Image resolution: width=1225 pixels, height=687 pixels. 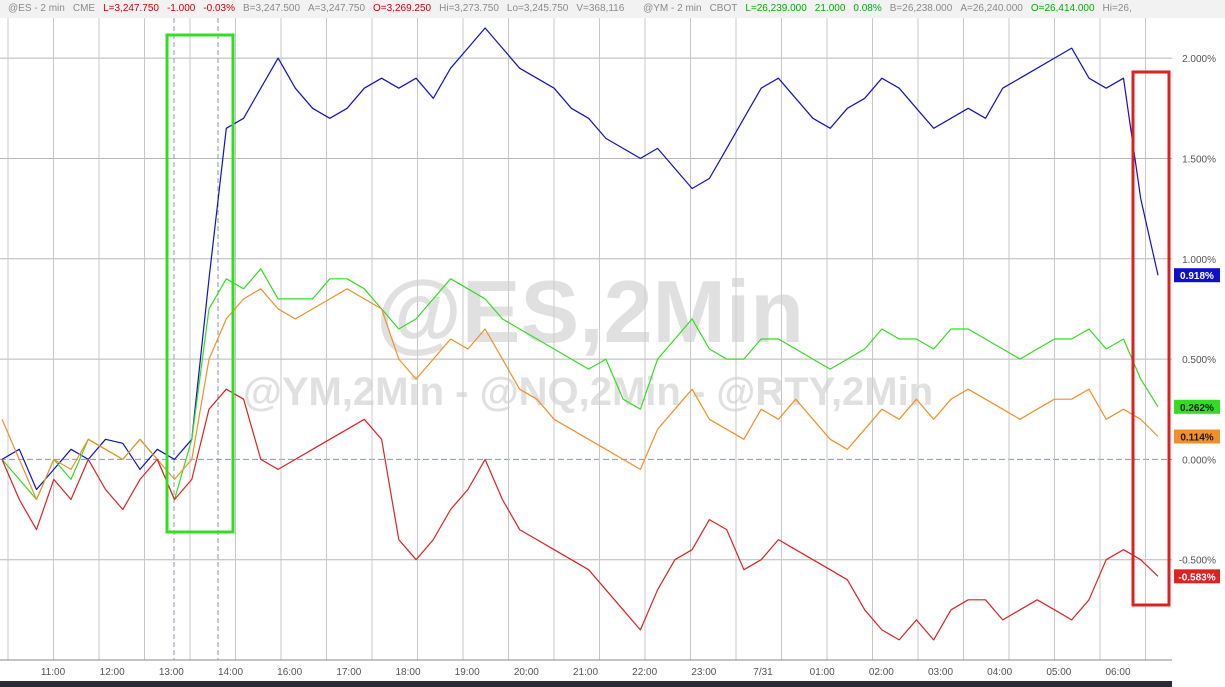 What do you see at coordinates (219, 8) in the screenshot?
I see `header-field: -0.03%` at bounding box center [219, 8].